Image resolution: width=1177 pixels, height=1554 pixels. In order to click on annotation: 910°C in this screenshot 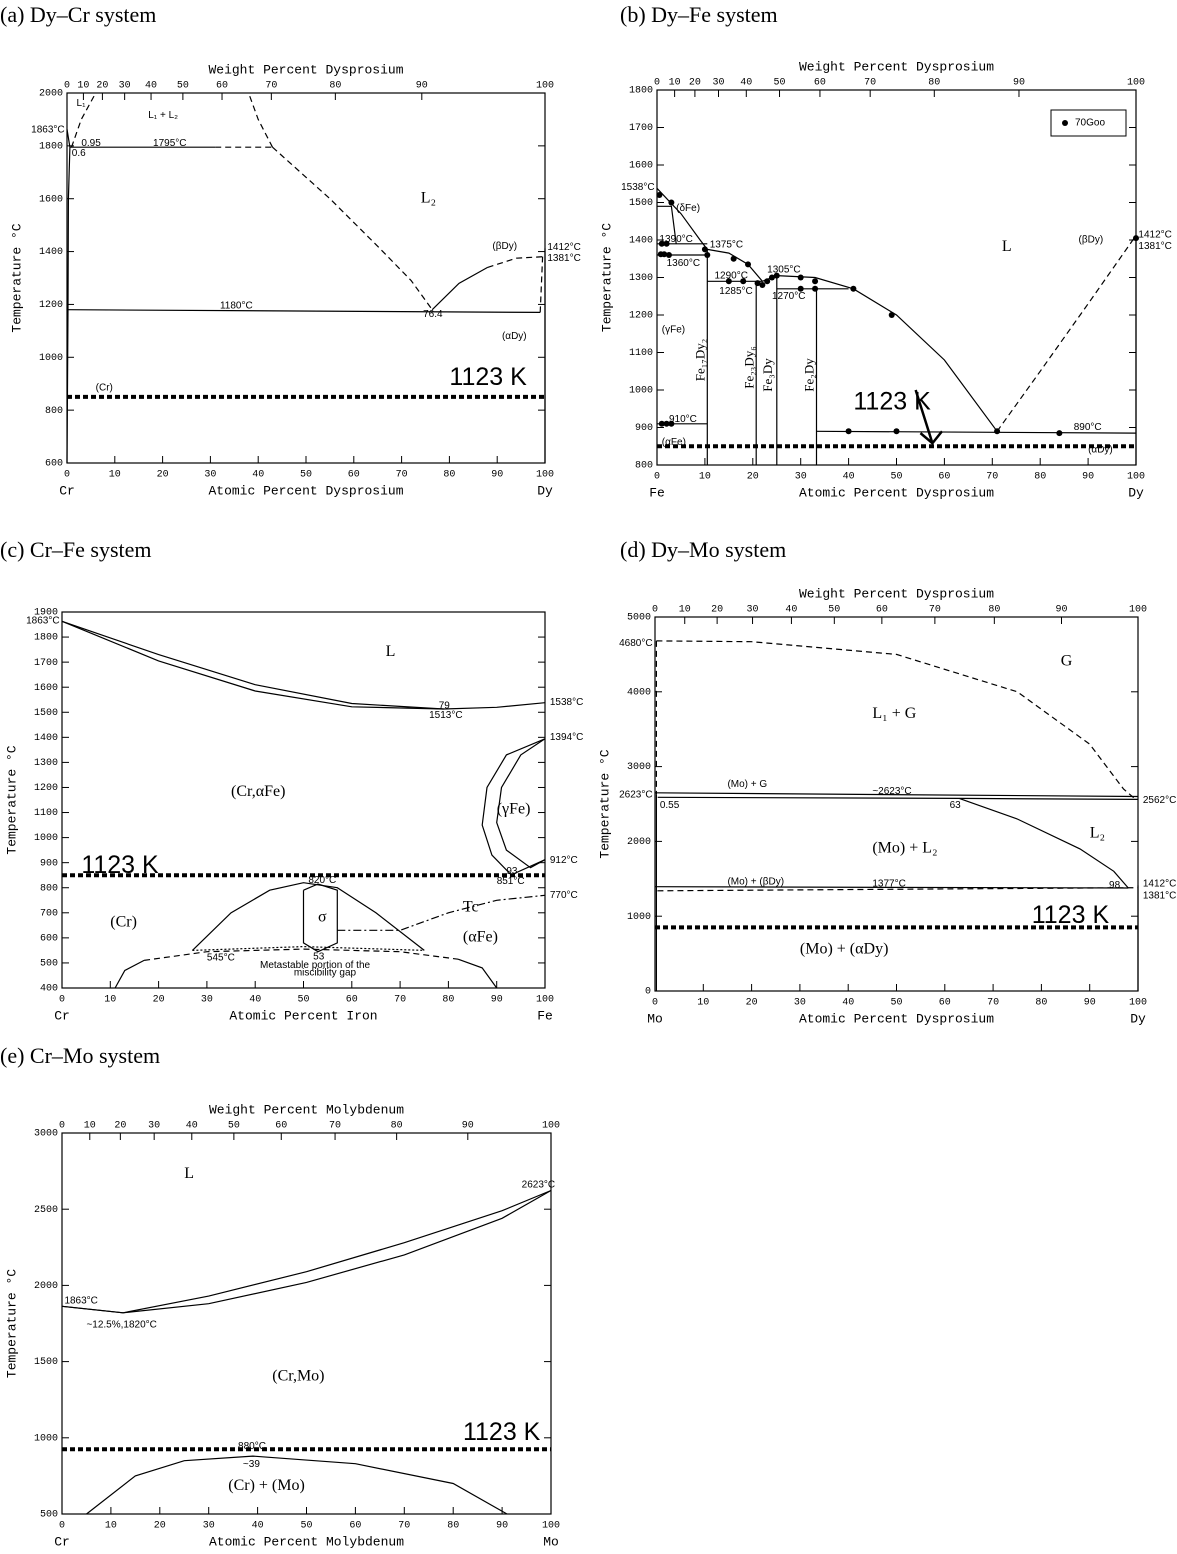, I will do `click(683, 419)`.